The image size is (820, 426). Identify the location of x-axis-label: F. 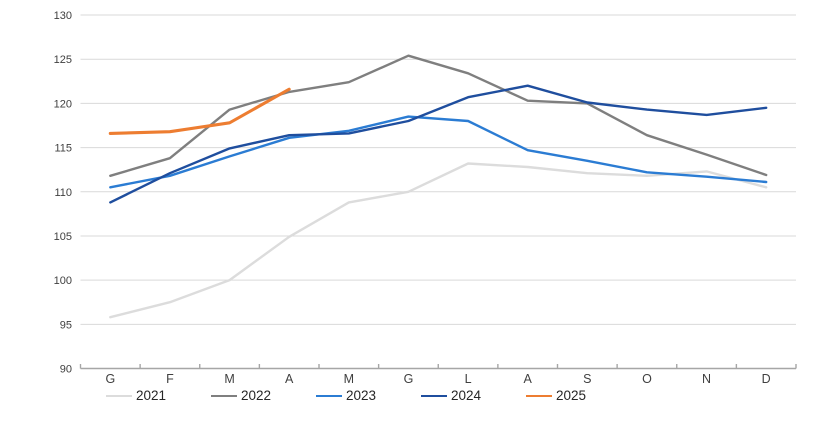
(170, 379).